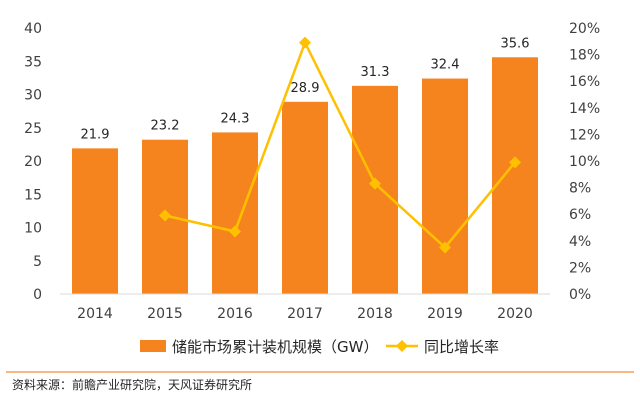 The height and width of the screenshot is (400, 640). Describe the element at coordinates (37, 262) in the screenshot. I see `y-left-tick-label: 5` at that location.